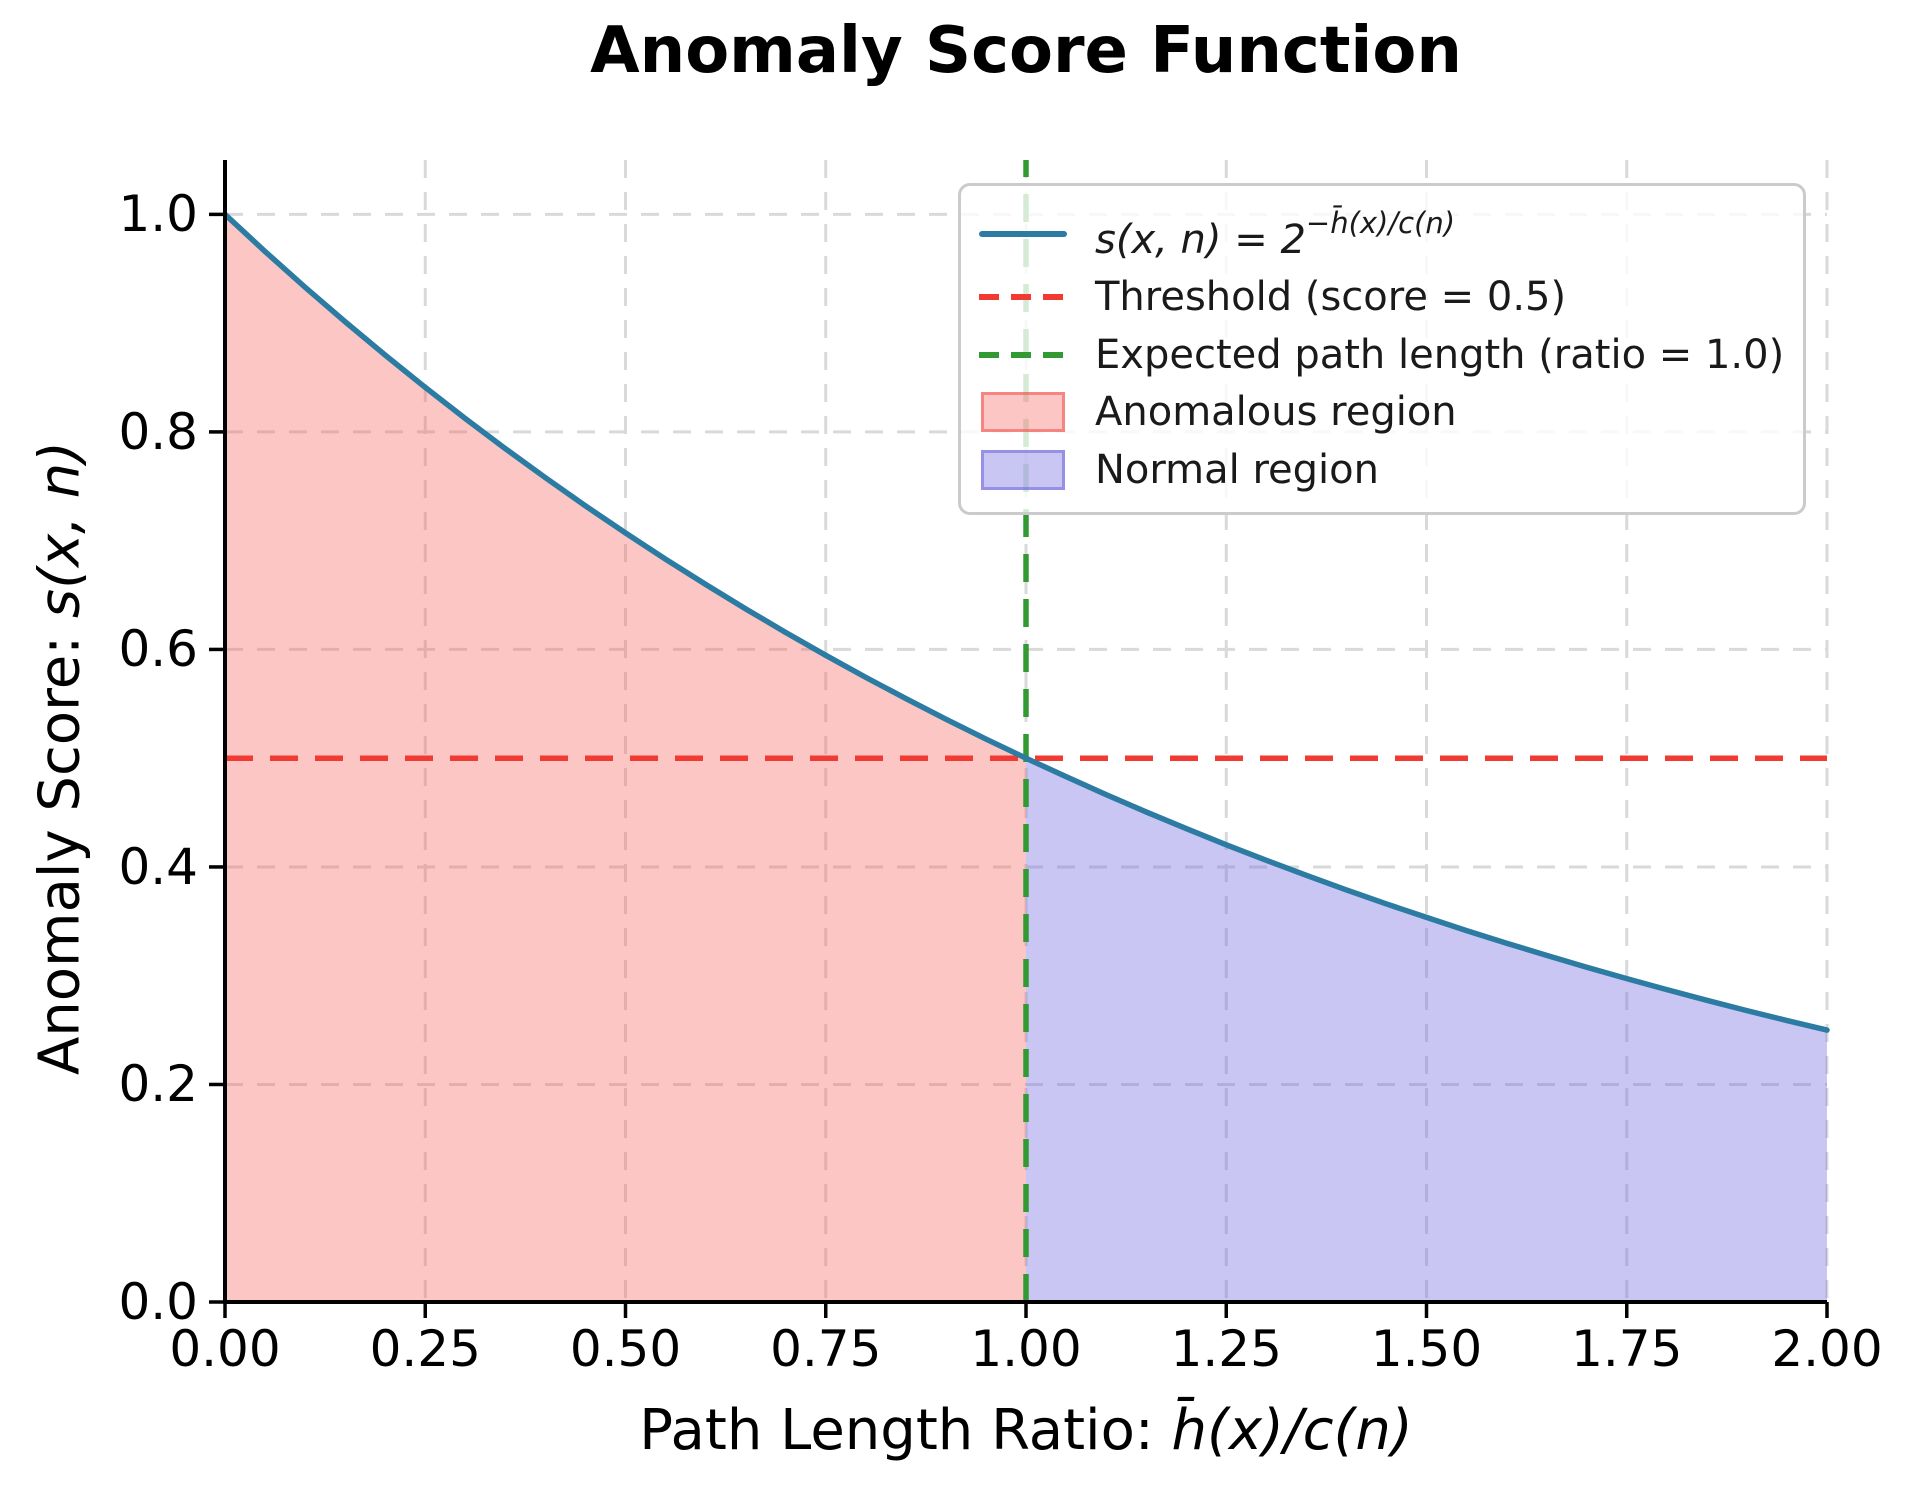  What do you see at coordinates (826, 1349) in the screenshot?
I see `x-tick-label: 0.75` at bounding box center [826, 1349].